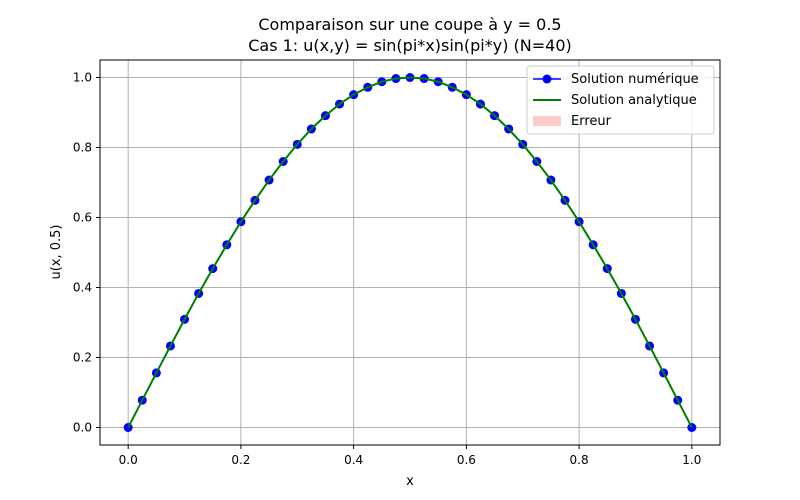  What do you see at coordinates (56, 251) in the screenshot?
I see `y-axis-label: u(x, 0.5)` at bounding box center [56, 251].